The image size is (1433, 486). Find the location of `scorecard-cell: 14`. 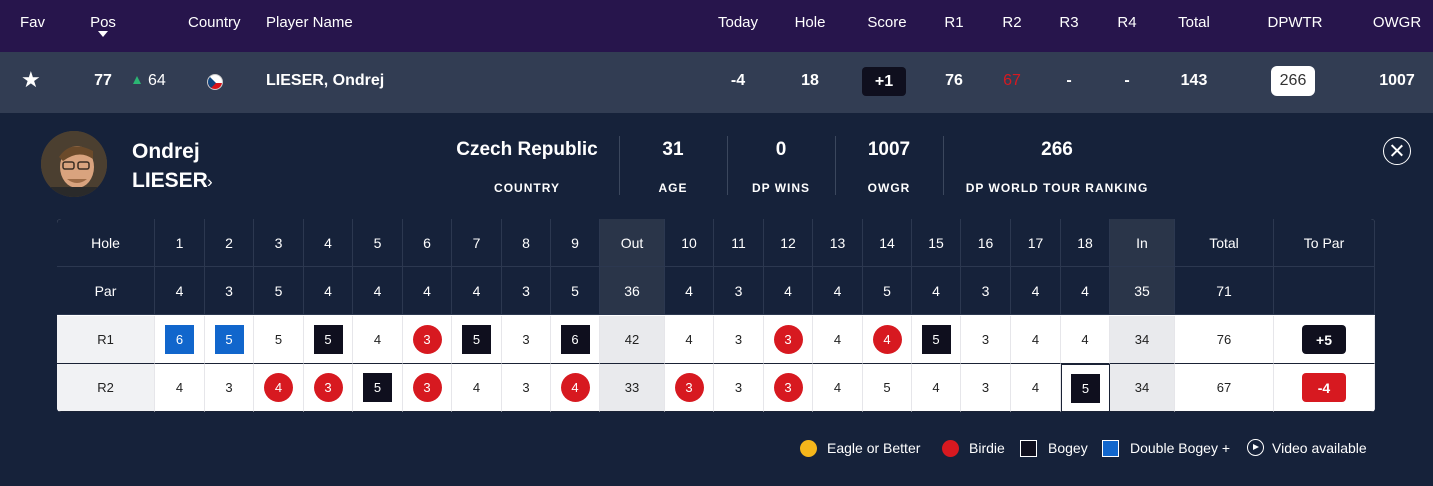

scorecard-cell: 14 is located at coordinates (887, 243).